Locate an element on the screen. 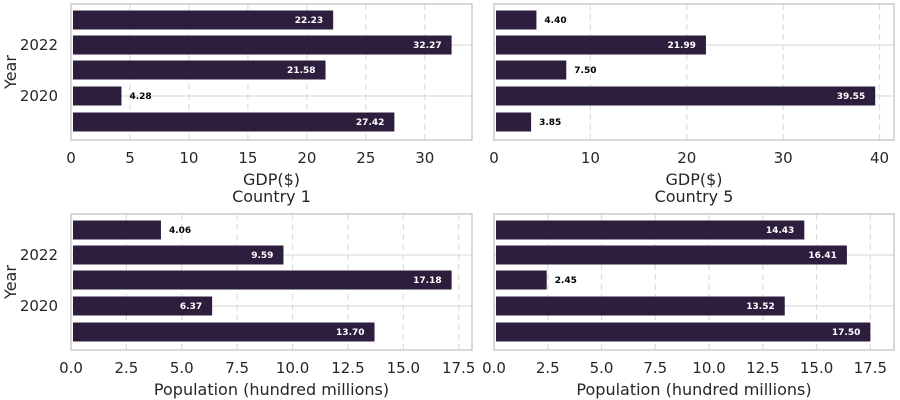  panel-title: Country 5 is located at coordinates (694, 196).